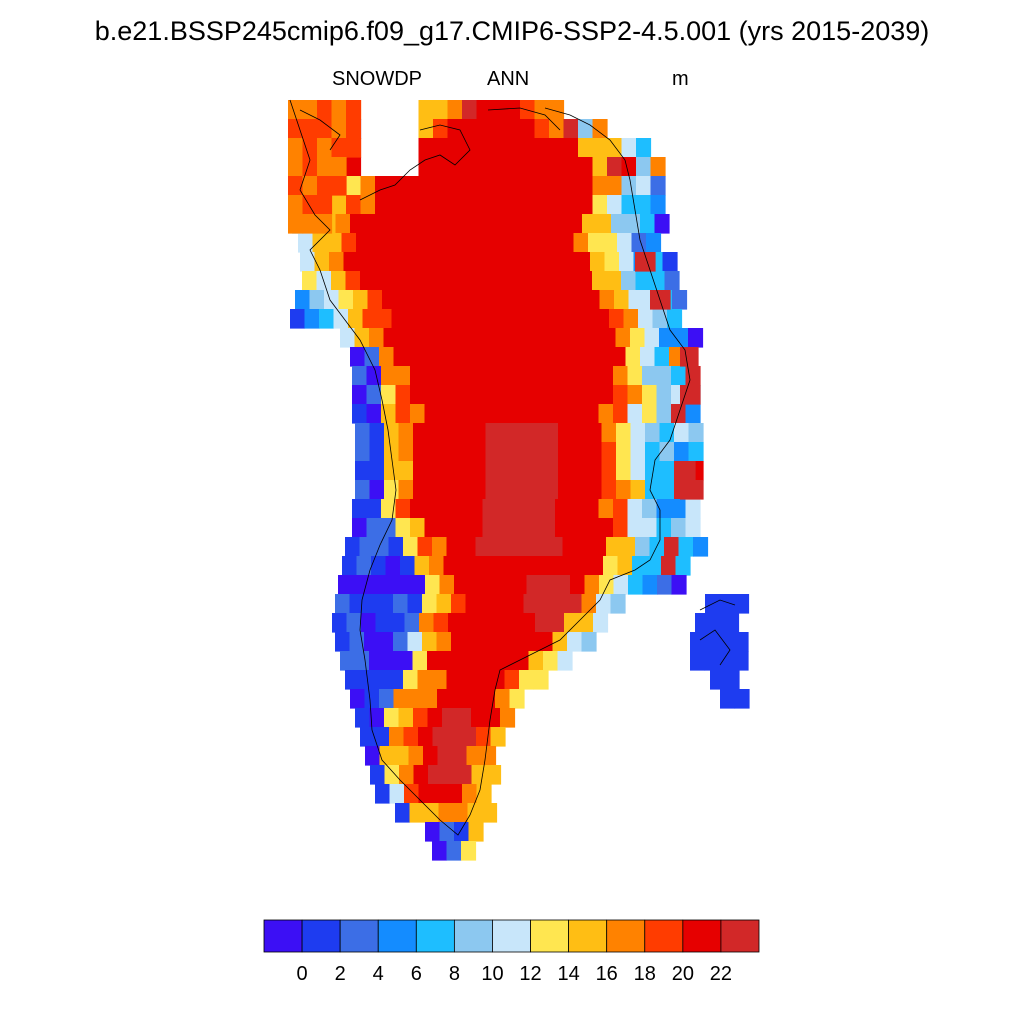  Describe the element at coordinates (508, 79) in the screenshot. I see `period-label: ANN` at that location.